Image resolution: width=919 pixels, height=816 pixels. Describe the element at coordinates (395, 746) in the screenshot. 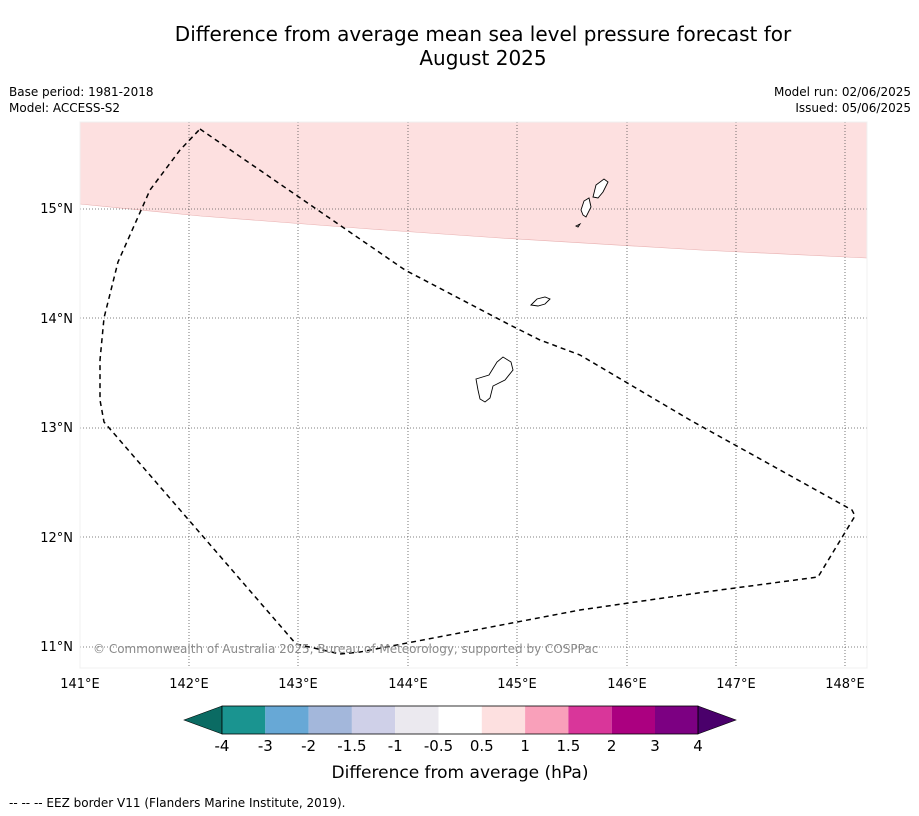

I see `colorbar-tick: -1` at that location.